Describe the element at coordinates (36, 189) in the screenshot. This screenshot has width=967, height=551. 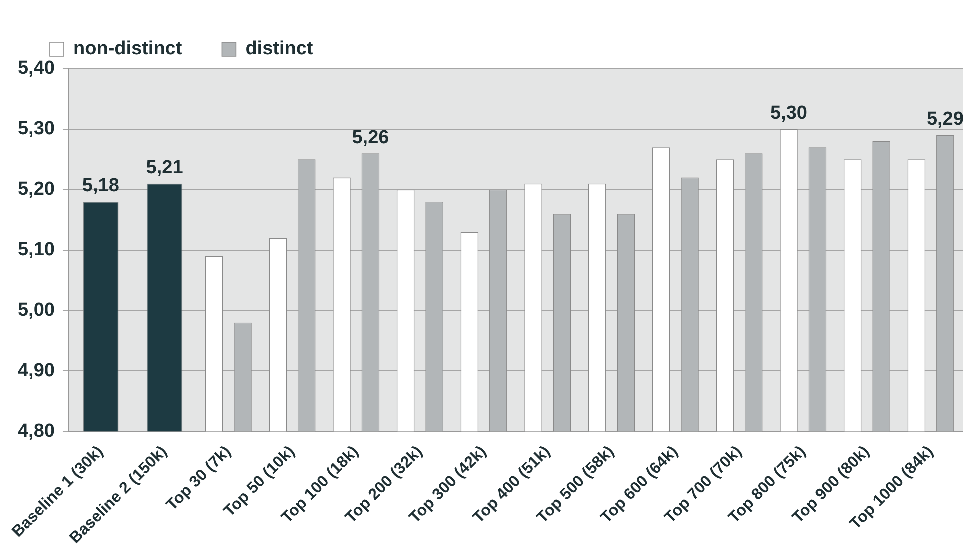
I see `y-tick-label: 5,20` at that location.